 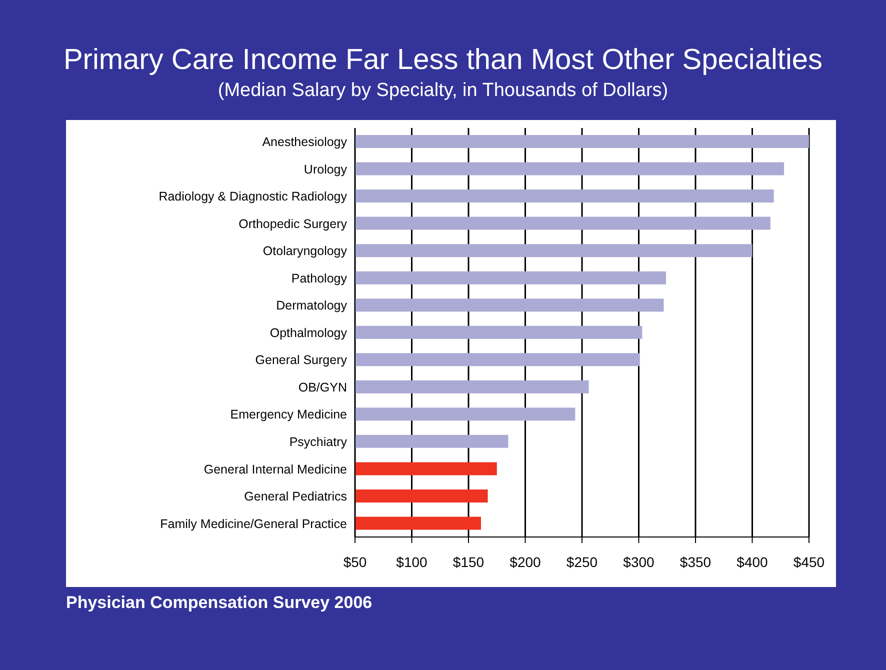 What do you see at coordinates (355, 562) in the screenshot?
I see `x-tick-label: $50` at bounding box center [355, 562].